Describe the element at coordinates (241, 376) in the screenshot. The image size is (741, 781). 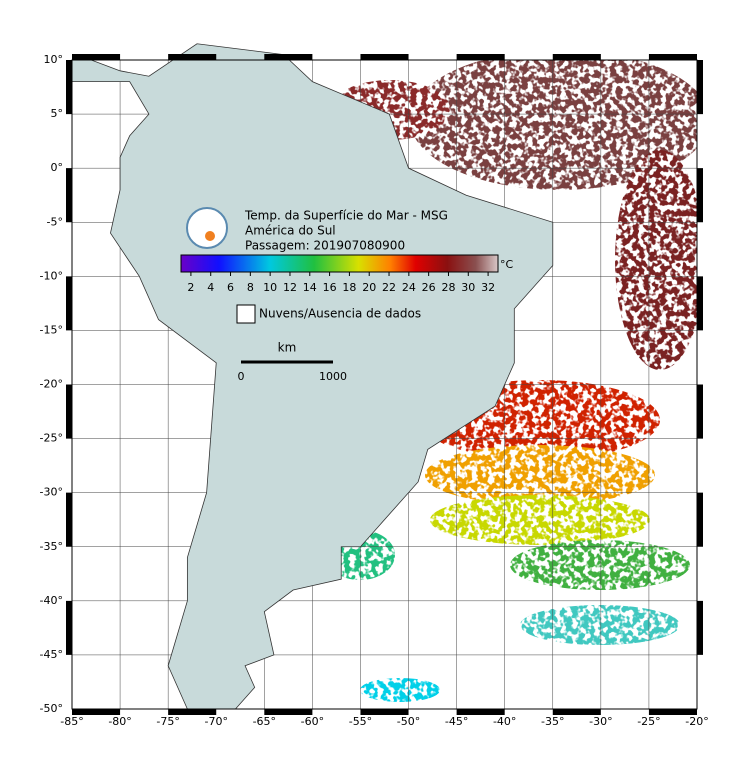
I see `scale-label: 0` at that location.